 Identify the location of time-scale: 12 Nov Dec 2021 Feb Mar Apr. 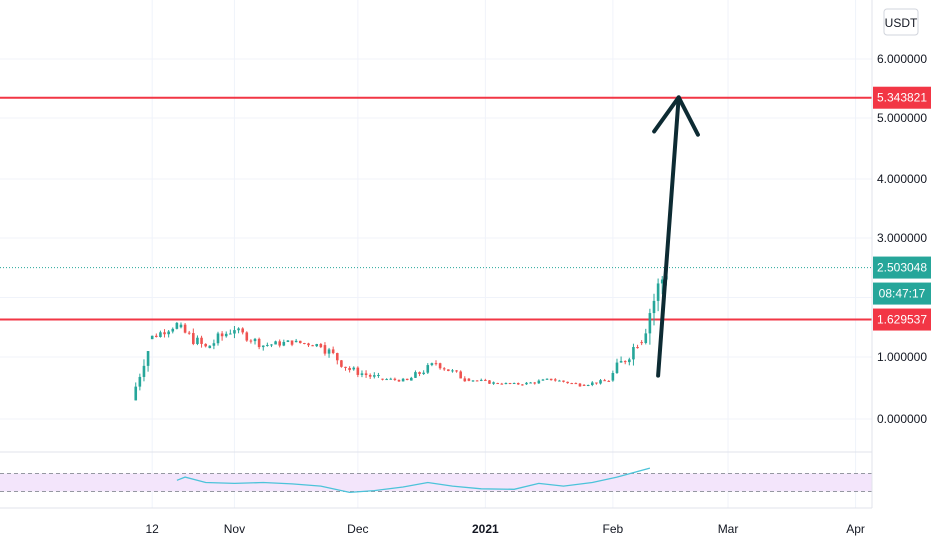
(436, 521).